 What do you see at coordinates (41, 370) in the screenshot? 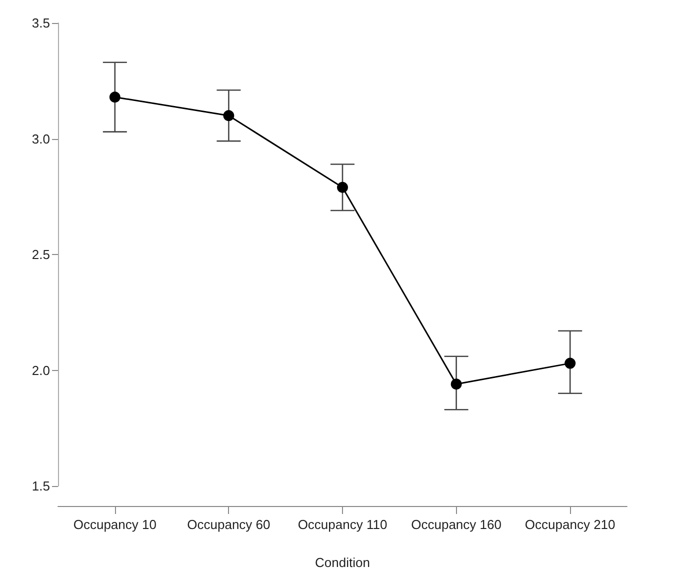
I see `y-tick-label: 2.0` at bounding box center [41, 370].